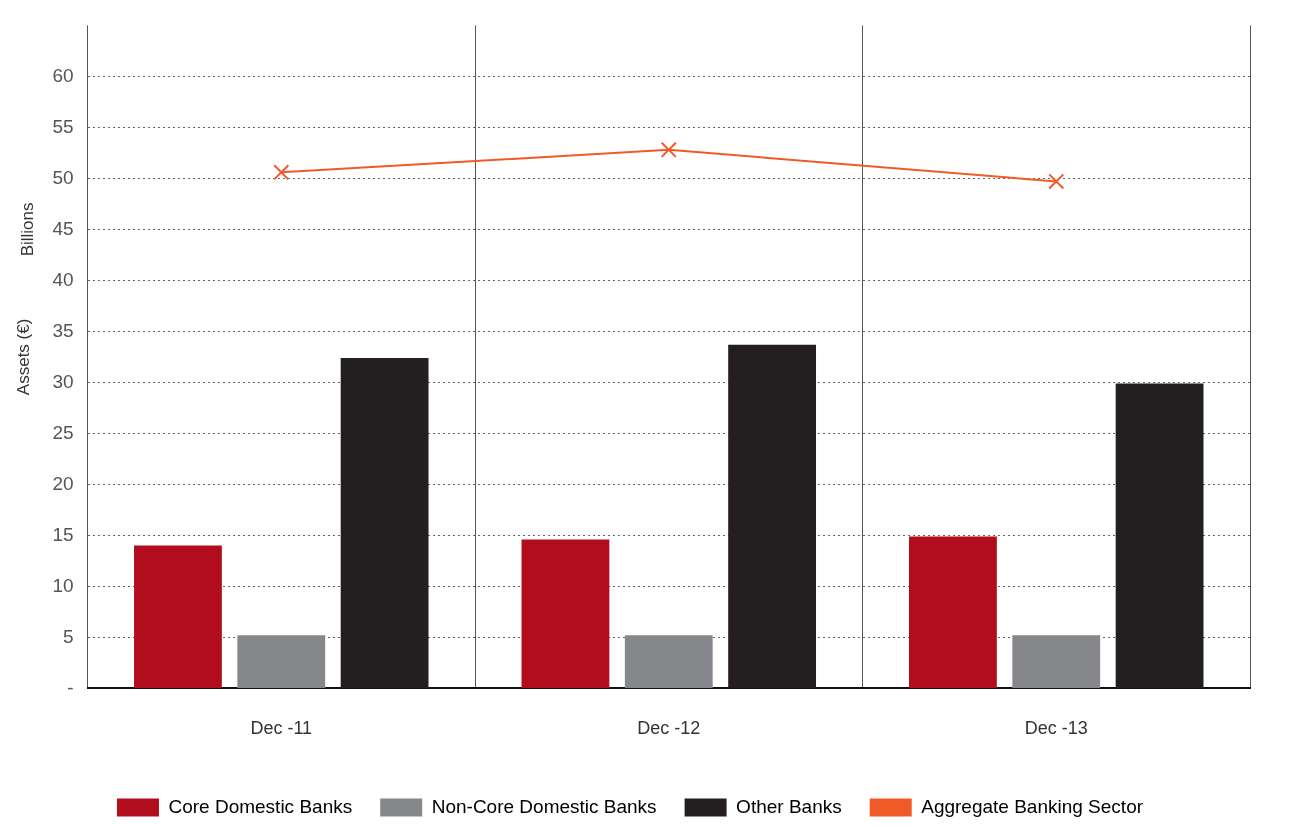 The width and height of the screenshot is (1290, 827). I want to click on y-tick-label: 60, so click(63, 75).